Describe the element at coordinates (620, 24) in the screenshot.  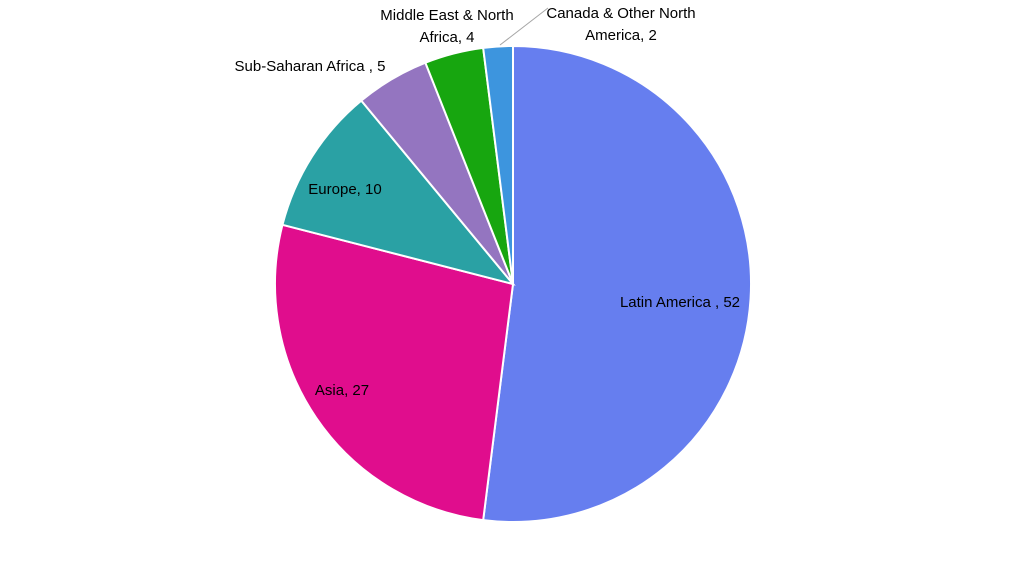
I see `slice-label-canada-and-other-north-america: Canada & Other North America, 2` at that location.